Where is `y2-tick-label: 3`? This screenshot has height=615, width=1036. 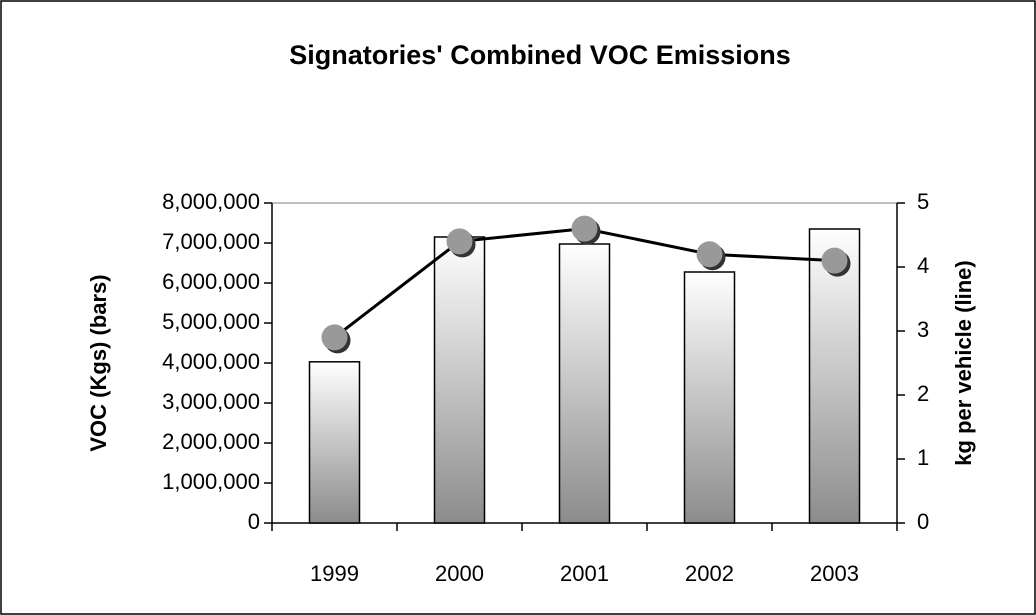
y2-tick-label: 3 is located at coordinates (923, 329).